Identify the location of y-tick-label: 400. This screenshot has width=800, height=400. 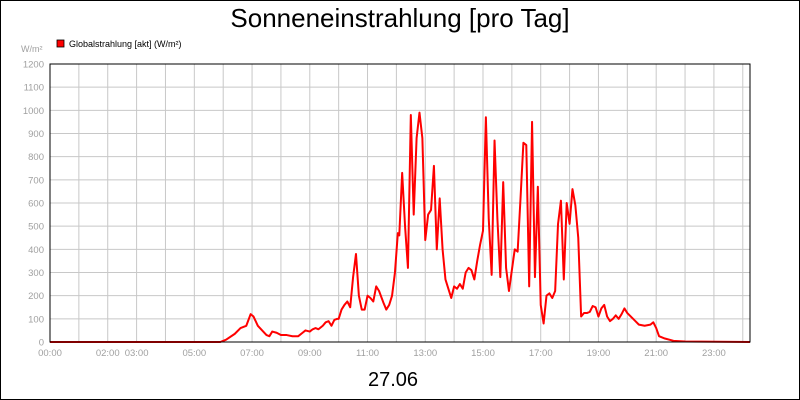
(36, 250).